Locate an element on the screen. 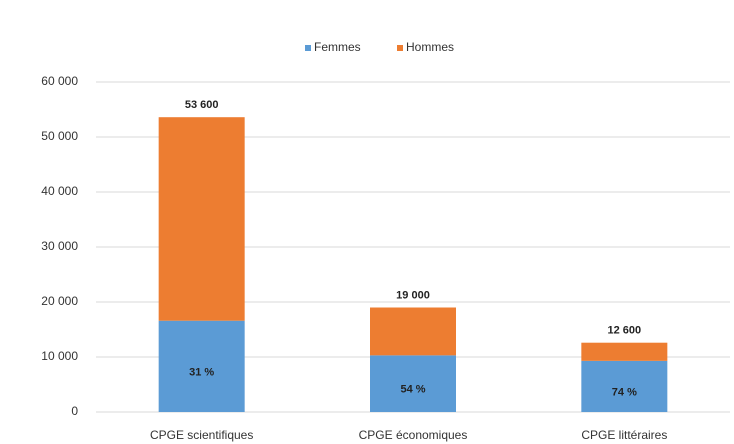  x-tick-label: CPGE économiques is located at coordinates (413, 435).